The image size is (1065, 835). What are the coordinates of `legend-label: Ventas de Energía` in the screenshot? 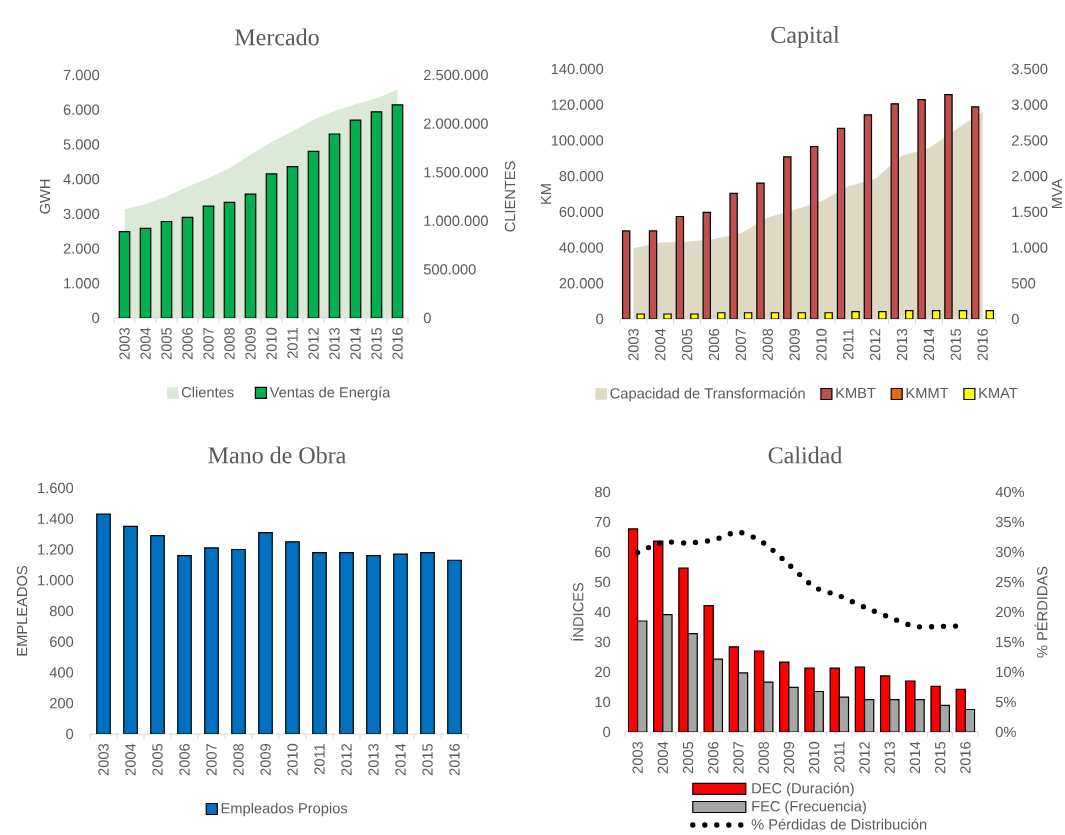 It's located at (330, 393).